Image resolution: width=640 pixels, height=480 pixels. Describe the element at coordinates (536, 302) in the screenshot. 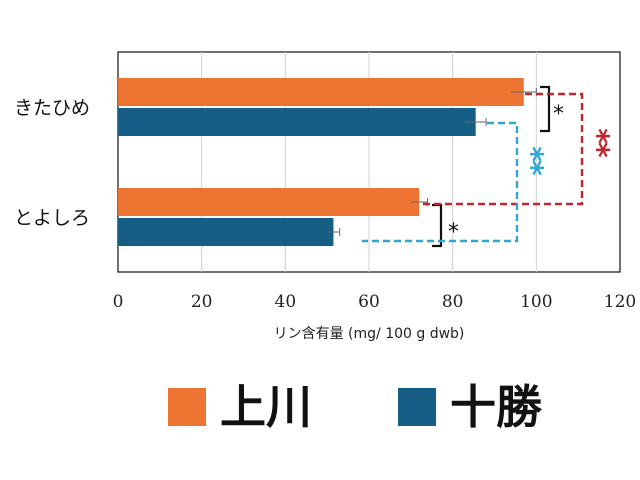

I see `x-tick-label: 100` at that location.